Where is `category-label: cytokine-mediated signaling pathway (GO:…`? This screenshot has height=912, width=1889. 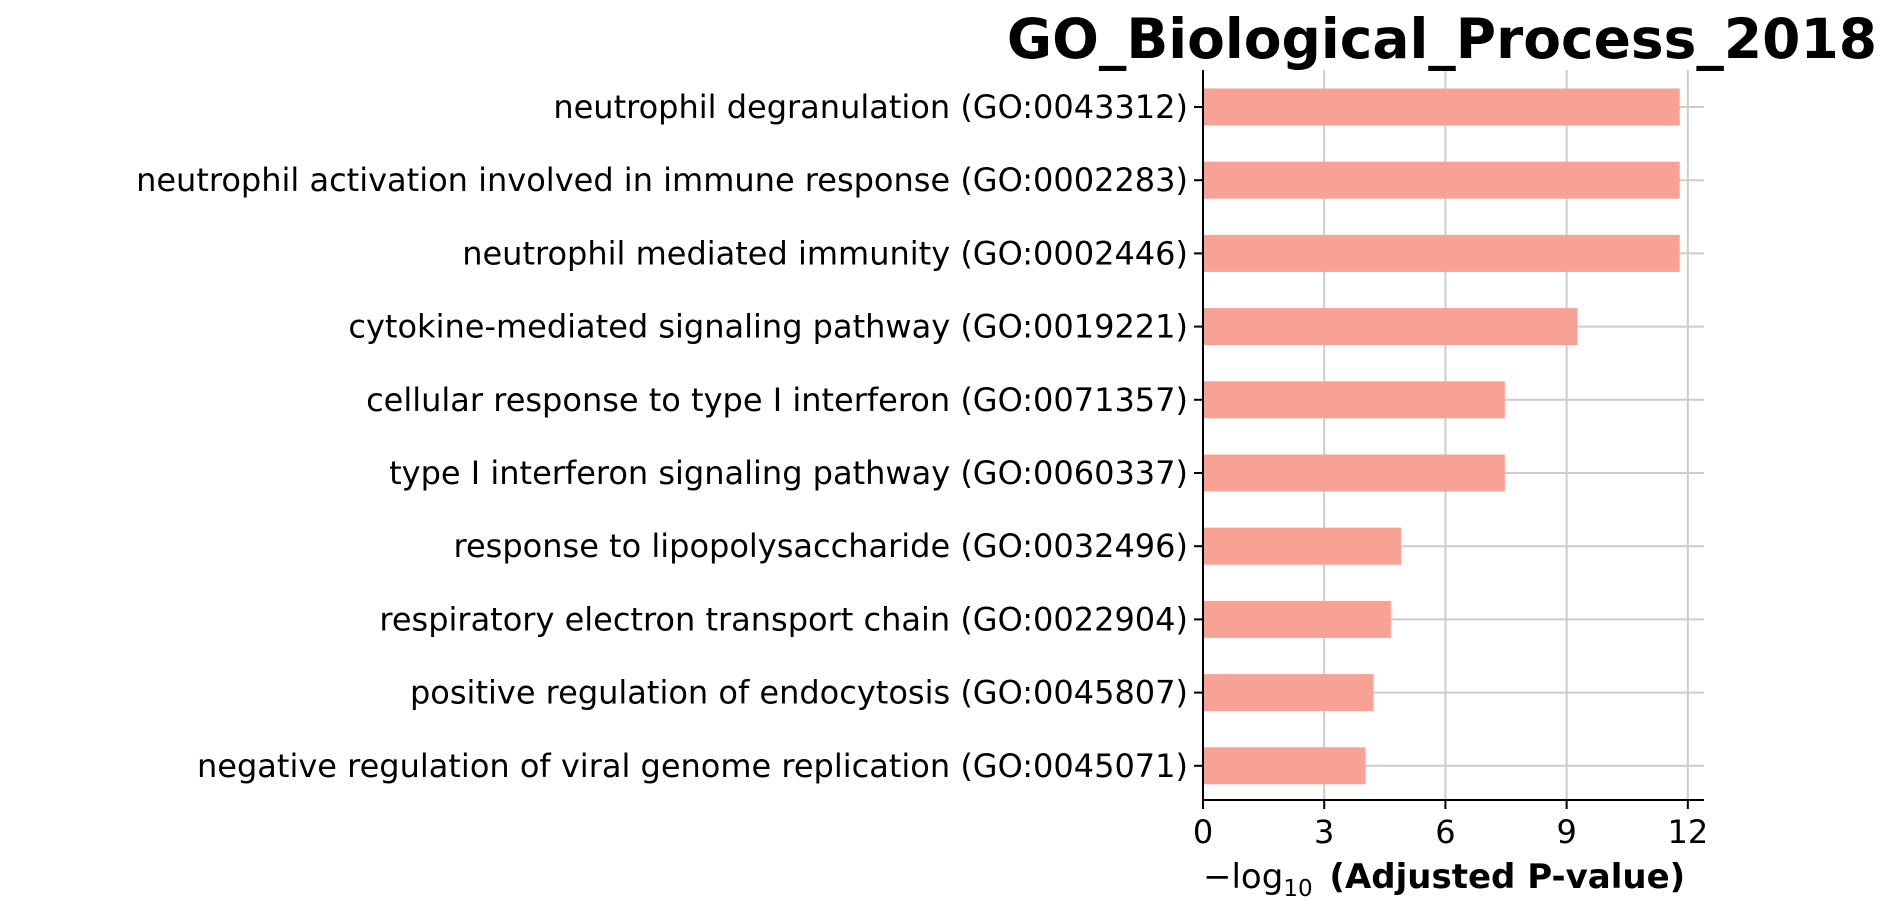 category-label: cytokine-mediated signaling pathway (GO:… is located at coordinates (768, 327).